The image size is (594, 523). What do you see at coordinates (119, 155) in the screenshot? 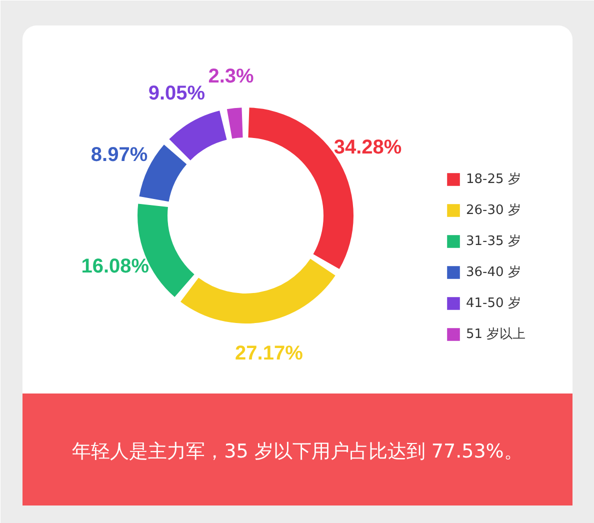
I see `data-label: 8.97%` at bounding box center [119, 155].